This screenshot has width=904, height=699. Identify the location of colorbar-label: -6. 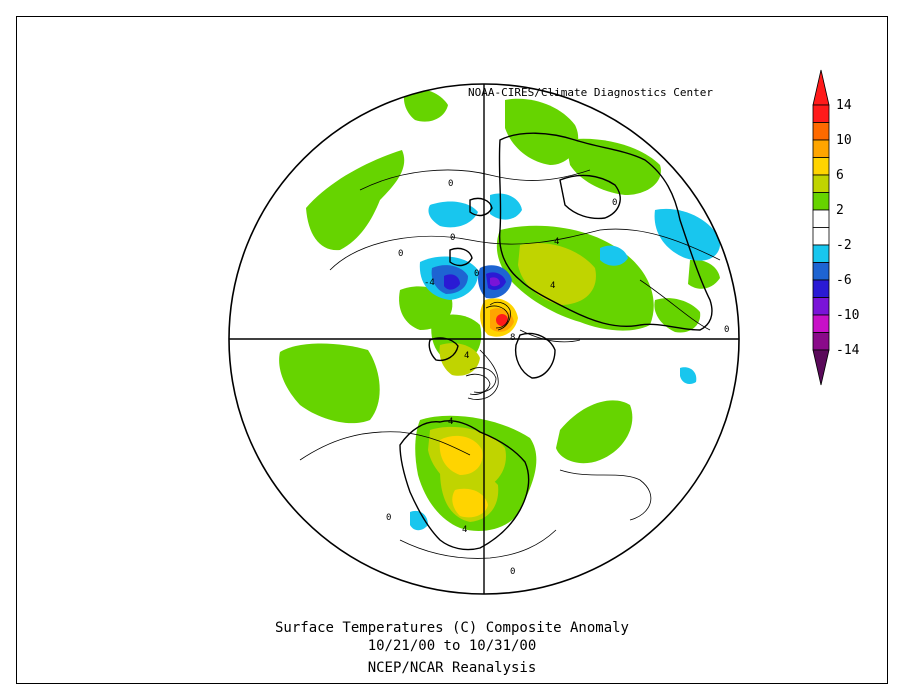
(844, 280).